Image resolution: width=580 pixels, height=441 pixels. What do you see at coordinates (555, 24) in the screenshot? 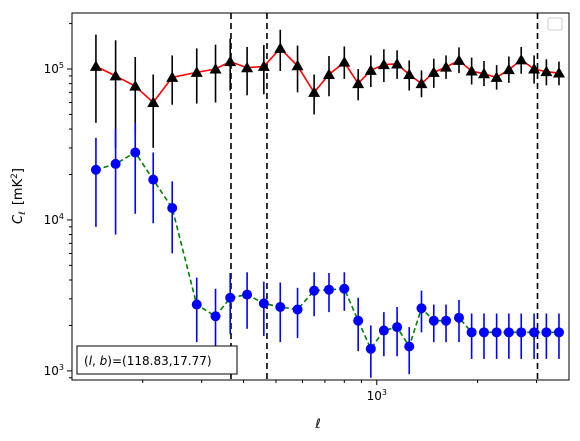
I see `legend-box` at bounding box center [555, 24].